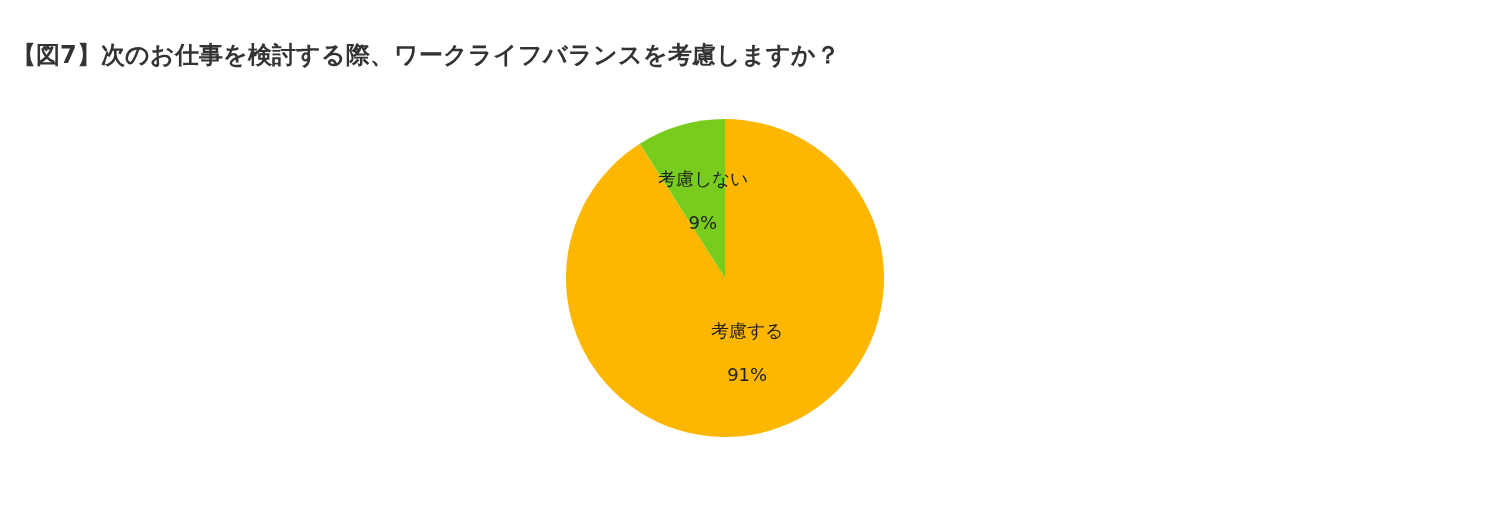 The height and width of the screenshot is (526, 1499). I want to click on data-label: 91%, so click(747, 375).